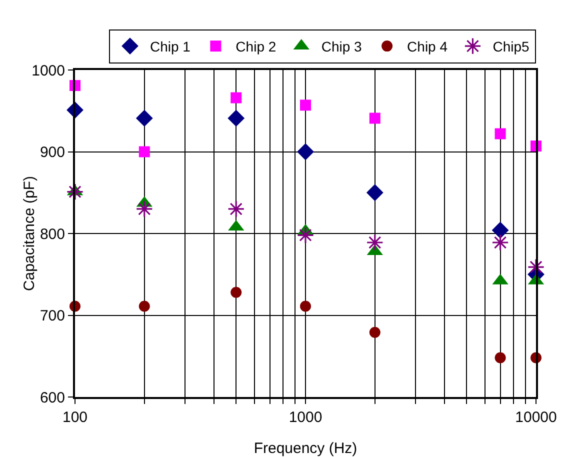 Image resolution: width=561 pixels, height=457 pixels. I want to click on y-tick-label: 600, so click(52, 397).